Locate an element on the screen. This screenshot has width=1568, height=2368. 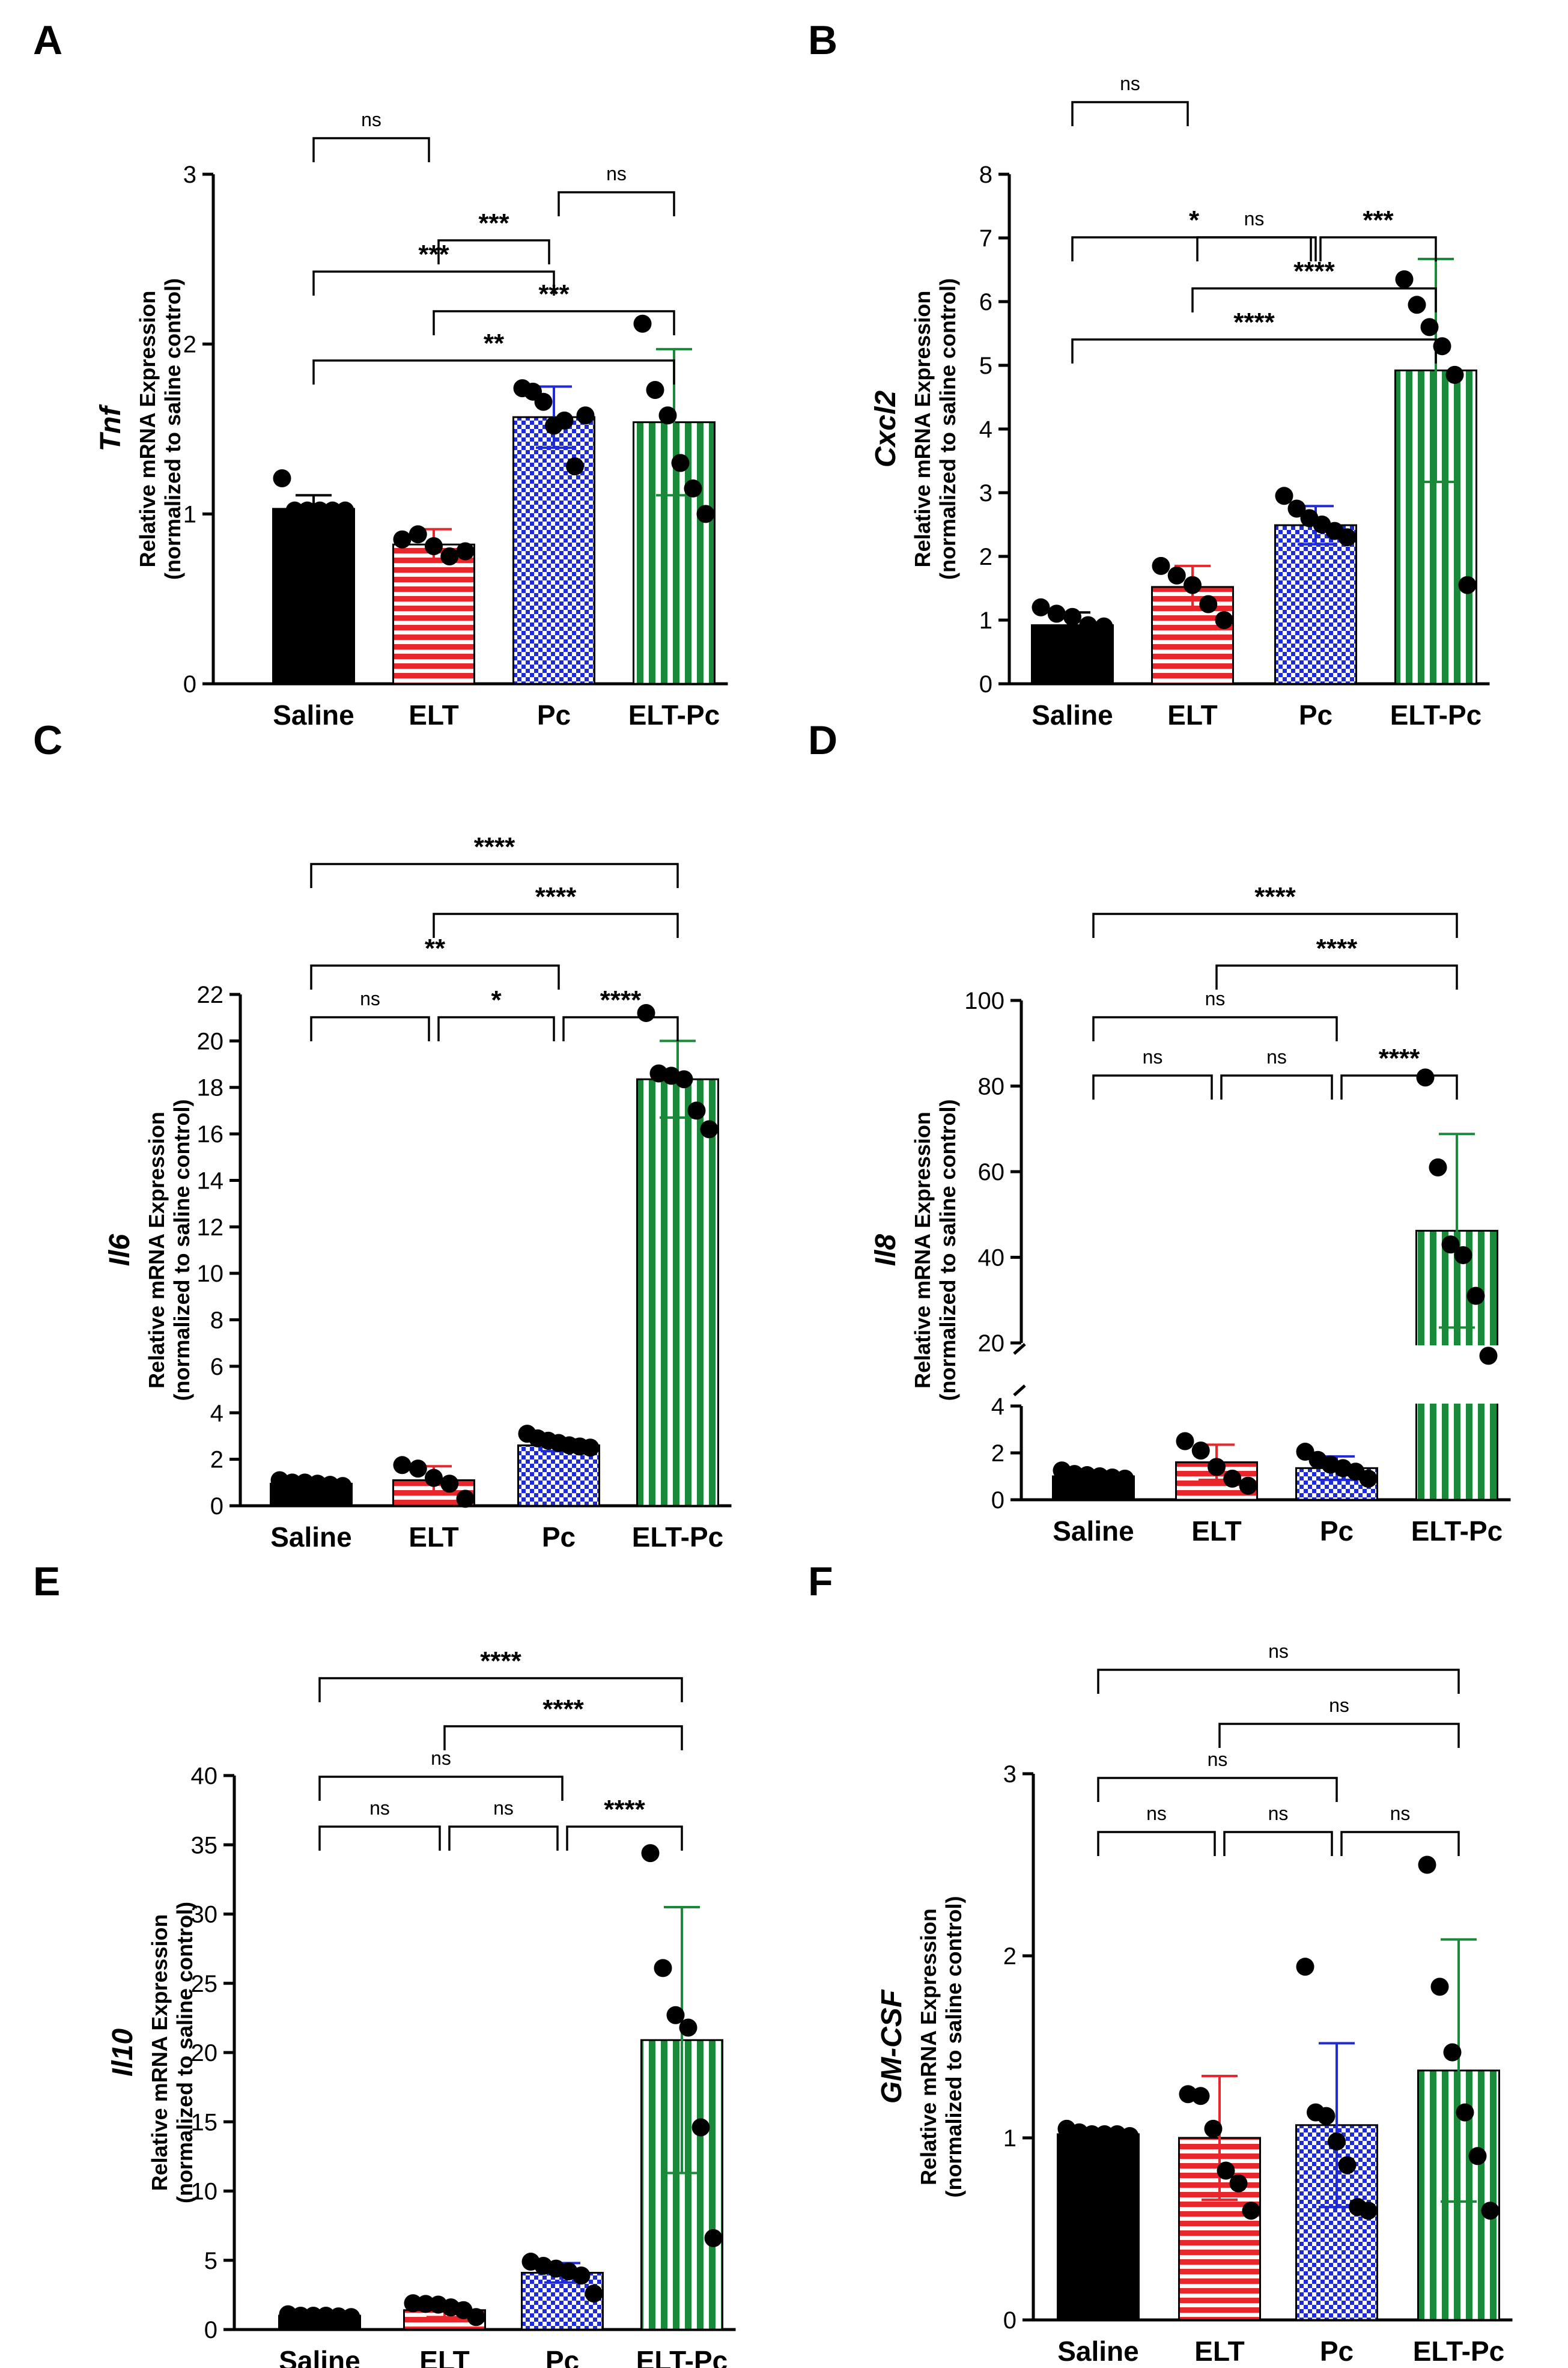
y-tick-label: 60 is located at coordinates (991, 1173).